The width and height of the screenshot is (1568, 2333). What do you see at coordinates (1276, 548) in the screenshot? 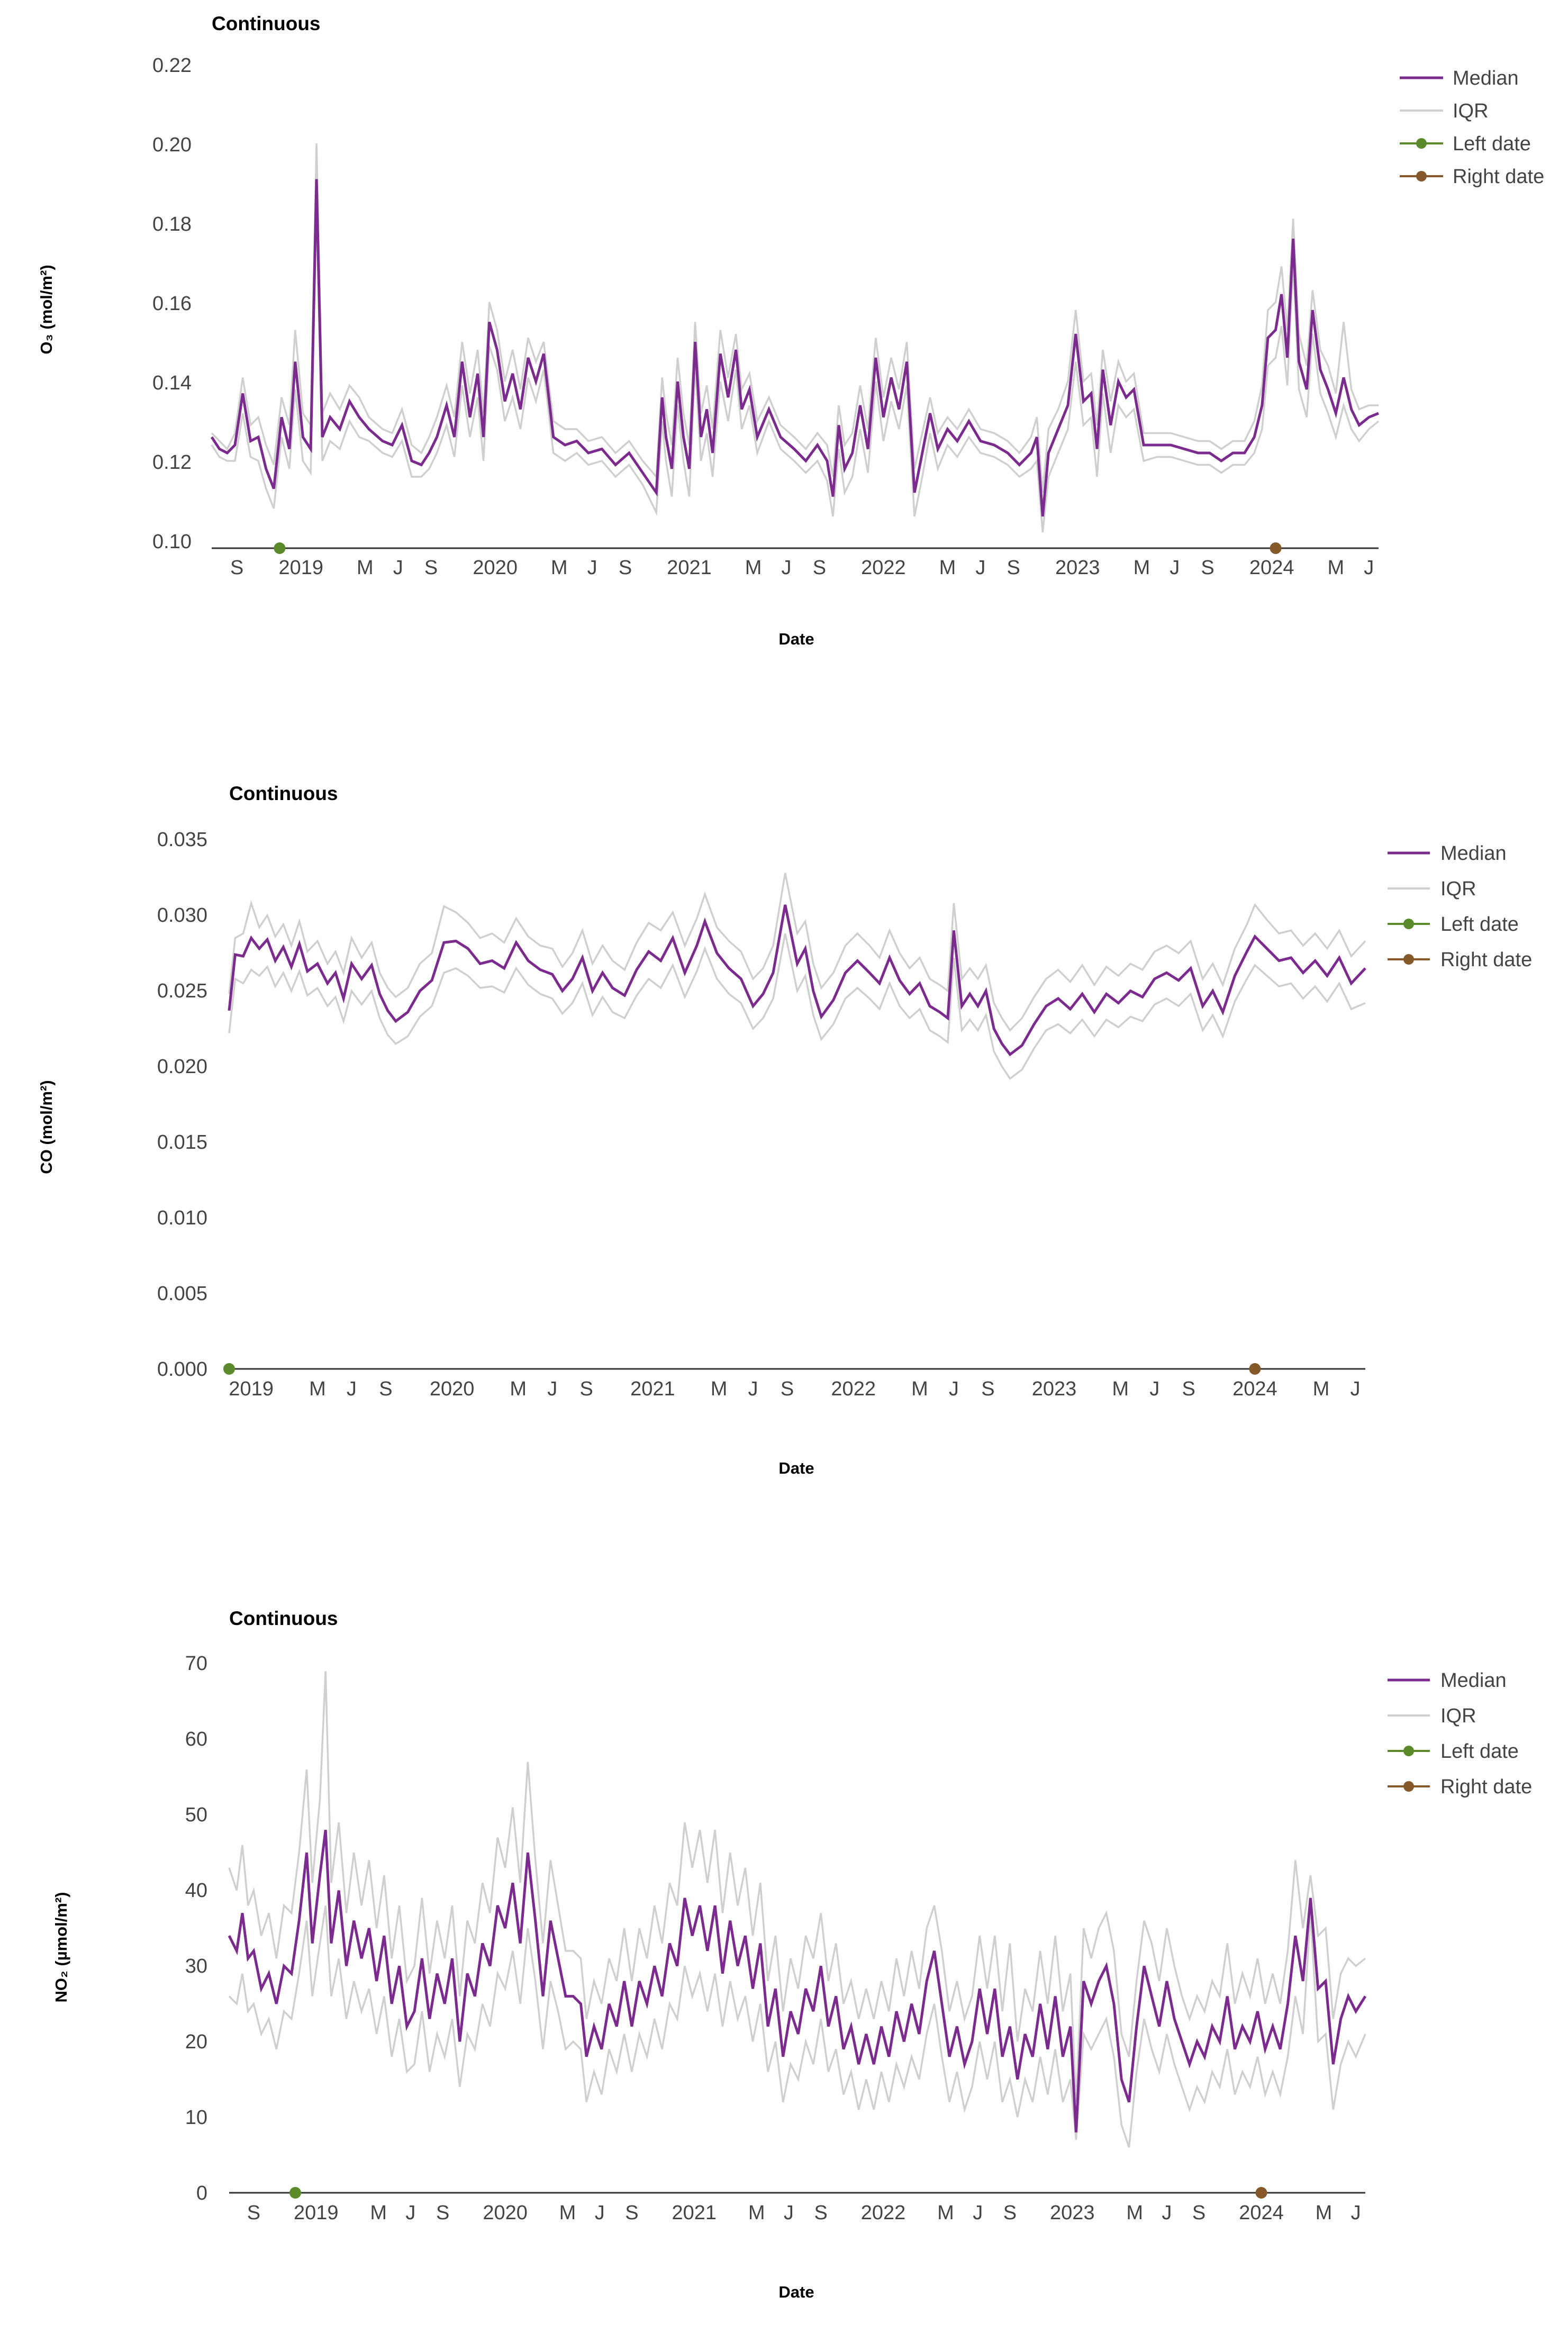
I see `o3-right-date-marker` at bounding box center [1276, 548].